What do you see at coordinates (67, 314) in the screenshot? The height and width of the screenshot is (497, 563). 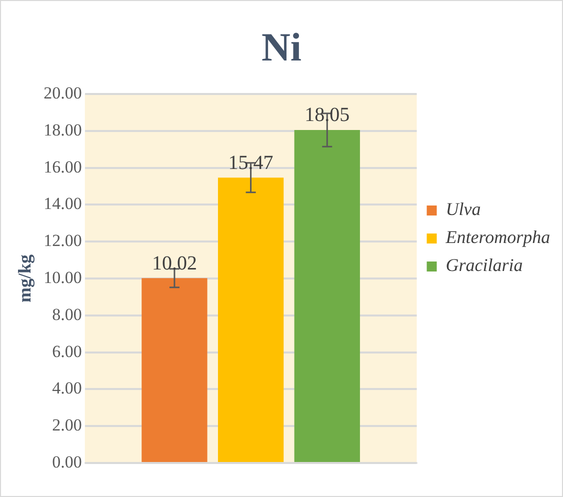 I see `y-tick-label: 8.00` at bounding box center [67, 314].